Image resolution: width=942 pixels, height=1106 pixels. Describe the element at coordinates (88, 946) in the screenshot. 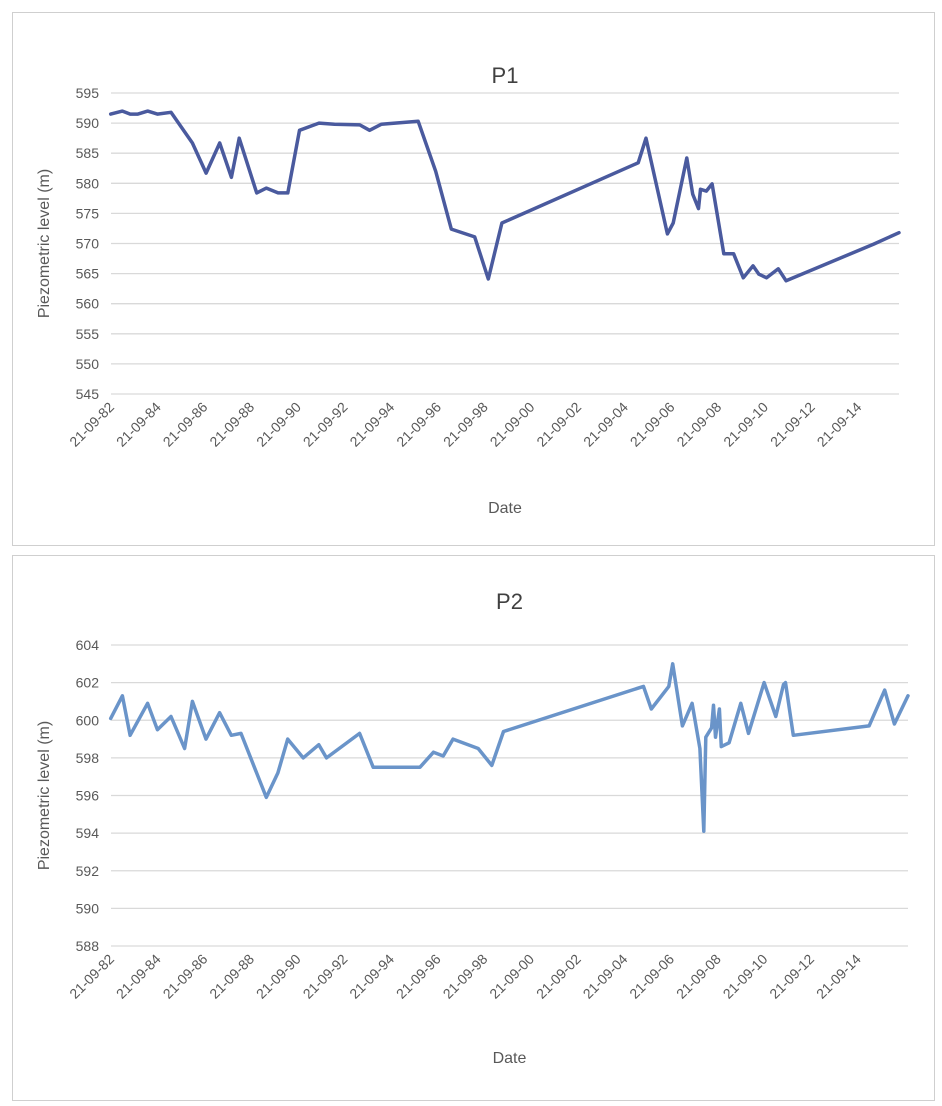

I see `y-tick-label: 588` at that location.